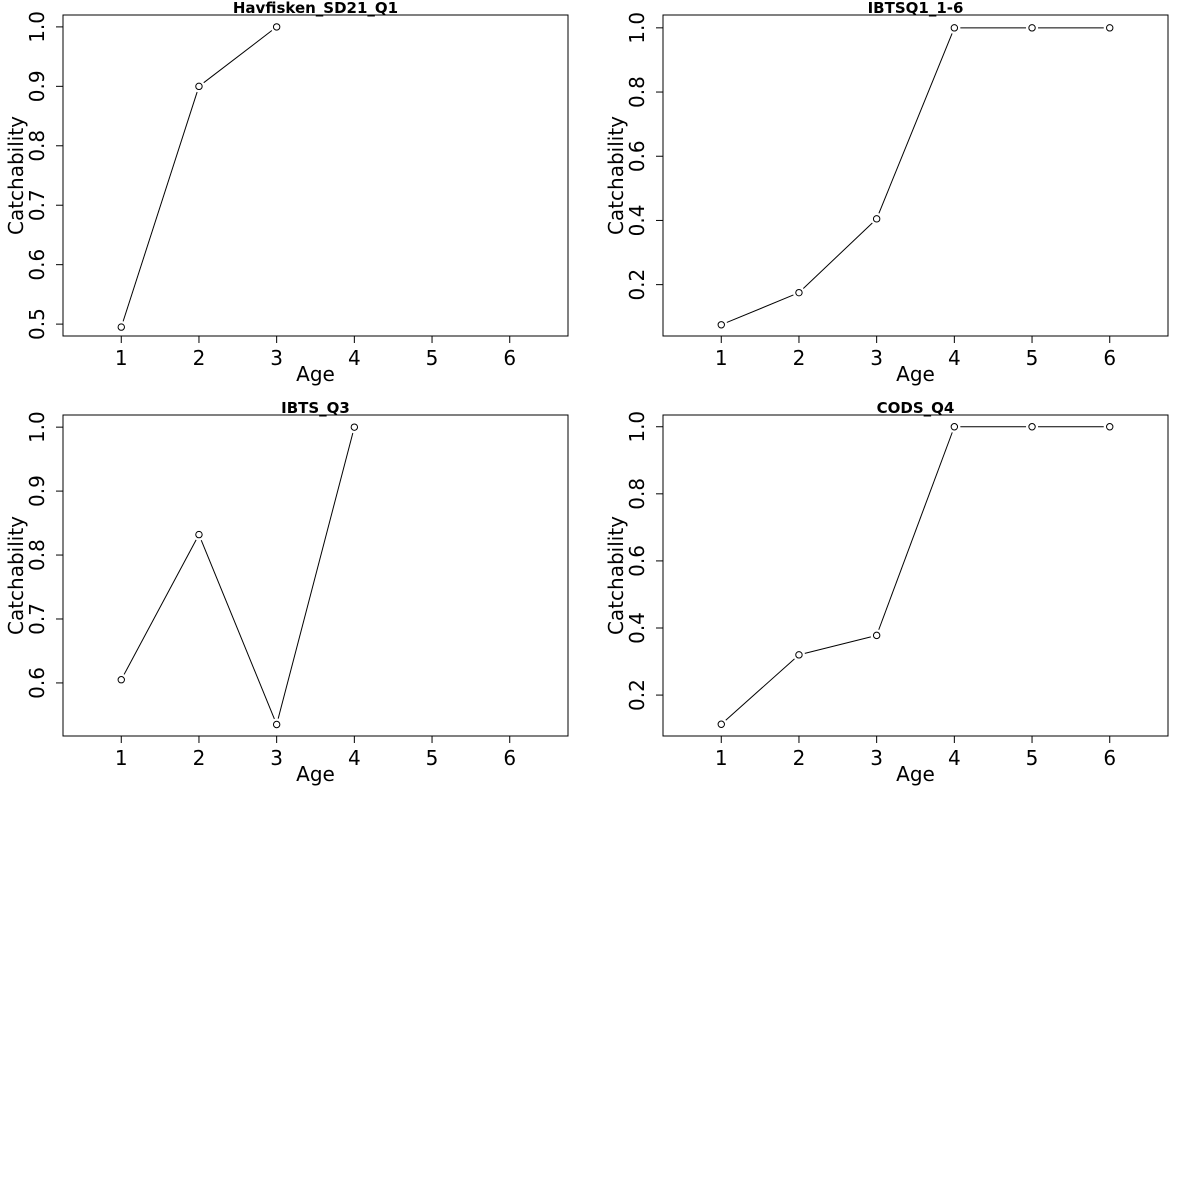 This screenshot has width=1200, height=1200. Describe the element at coordinates (315, 8) in the screenshot. I see `chart-title: Havfisken_SD21_Q1` at that location.